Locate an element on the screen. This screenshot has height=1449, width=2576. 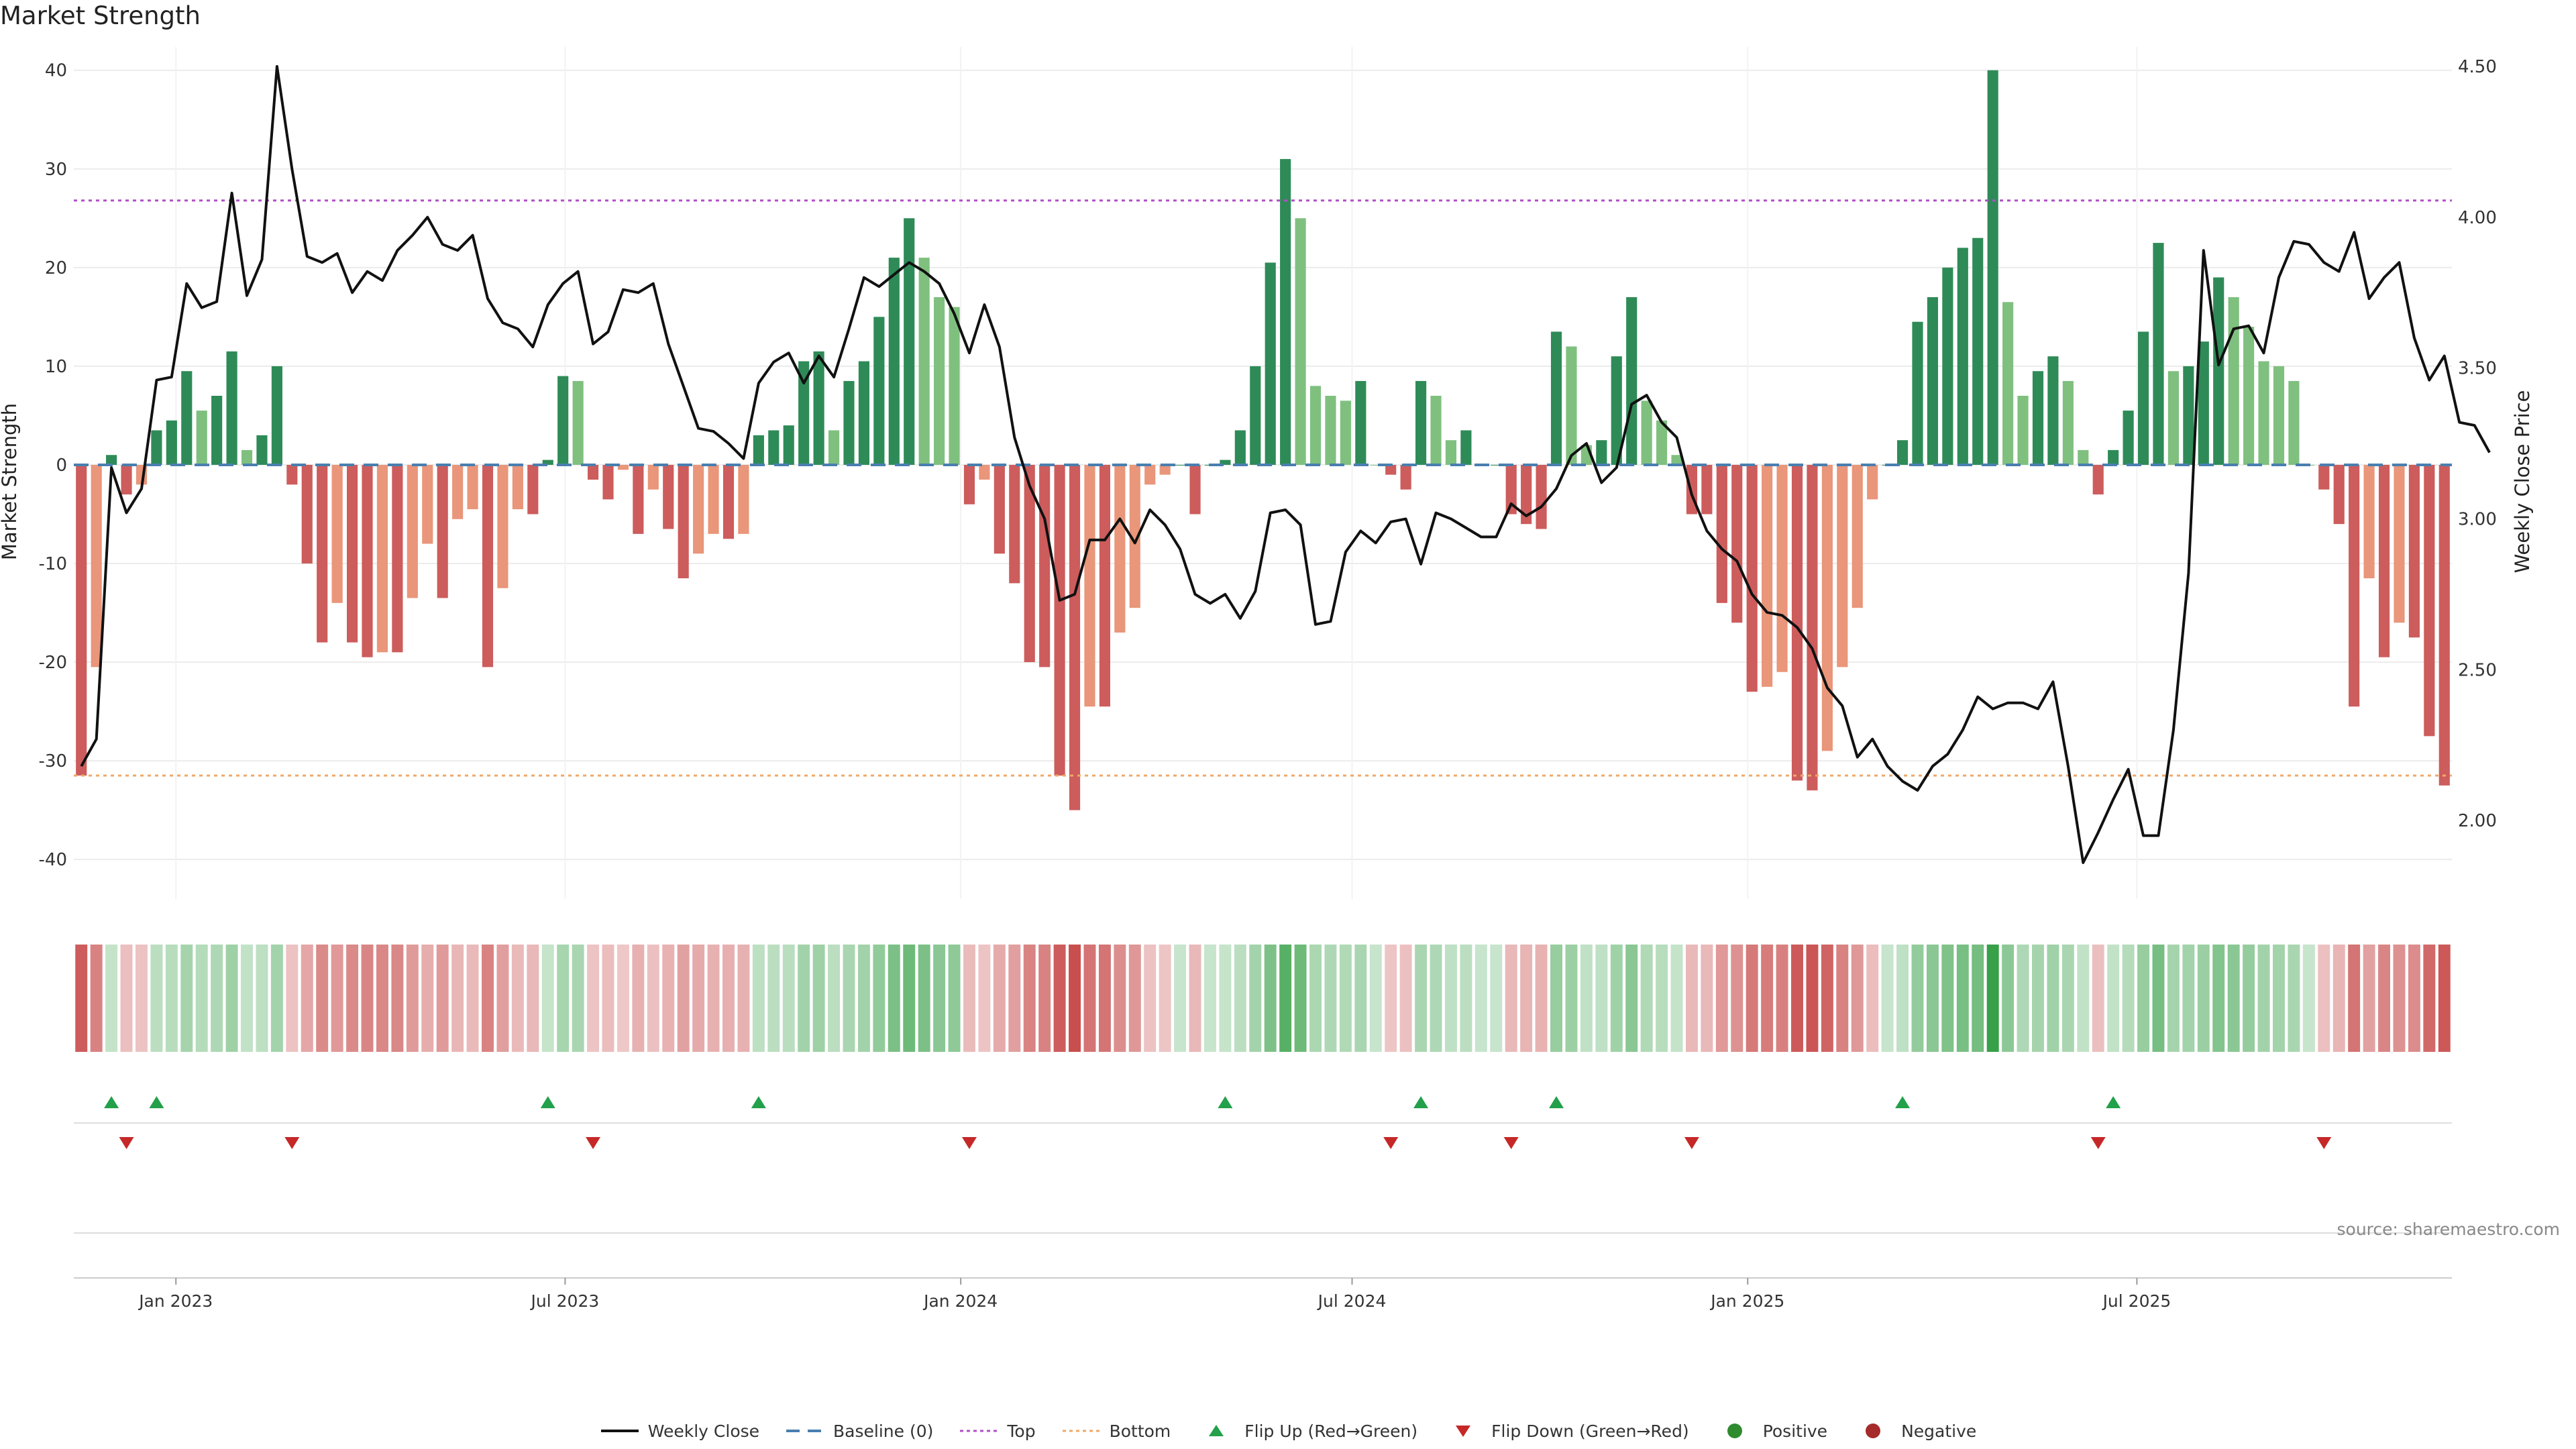
left-tick-label: 30 is located at coordinates (56, 170).